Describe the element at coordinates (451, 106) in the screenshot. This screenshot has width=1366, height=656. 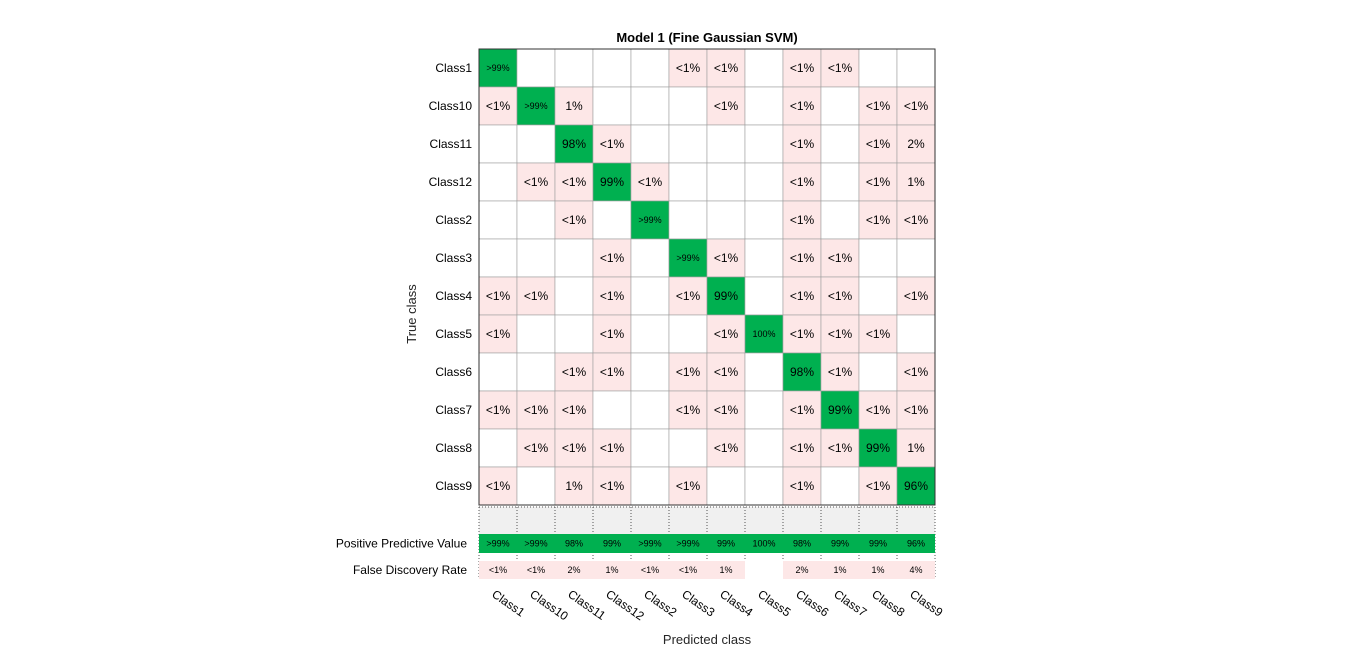
I see `y-tick-label: Class10` at that location.